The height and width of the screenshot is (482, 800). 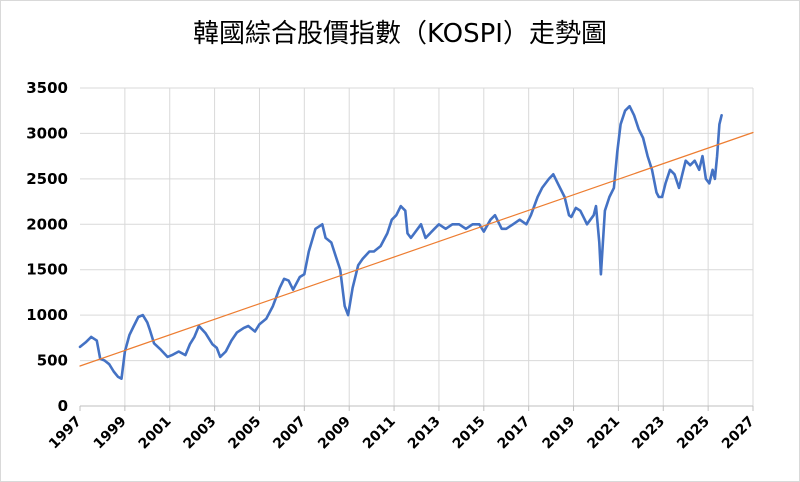 What do you see at coordinates (47, 179) in the screenshot?
I see `y-tick-label: 2500` at bounding box center [47, 179].